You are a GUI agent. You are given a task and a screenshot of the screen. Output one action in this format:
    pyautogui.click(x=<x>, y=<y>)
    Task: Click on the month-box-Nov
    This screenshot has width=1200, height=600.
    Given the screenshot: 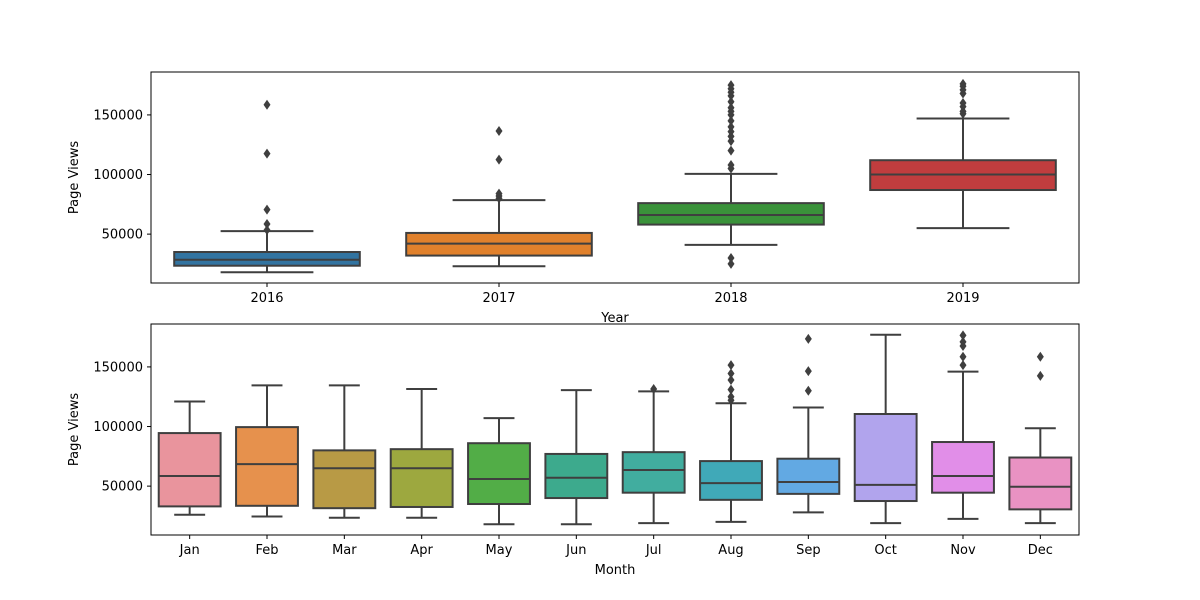 What is the action you would take?
    pyautogui.click(x=963, y=425)
    